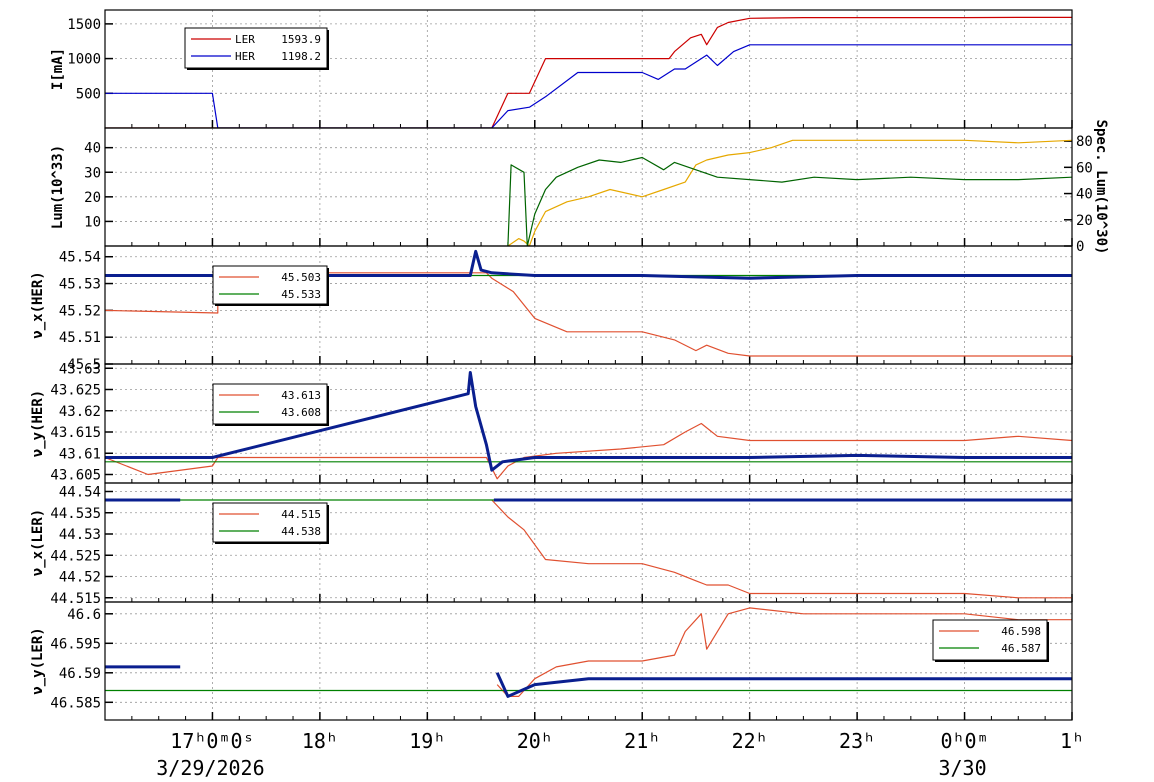 Image resolution: width=1154 pixels, height=782 pixels. I want to click on y-tick-label: 45.54, so click(80, 258).